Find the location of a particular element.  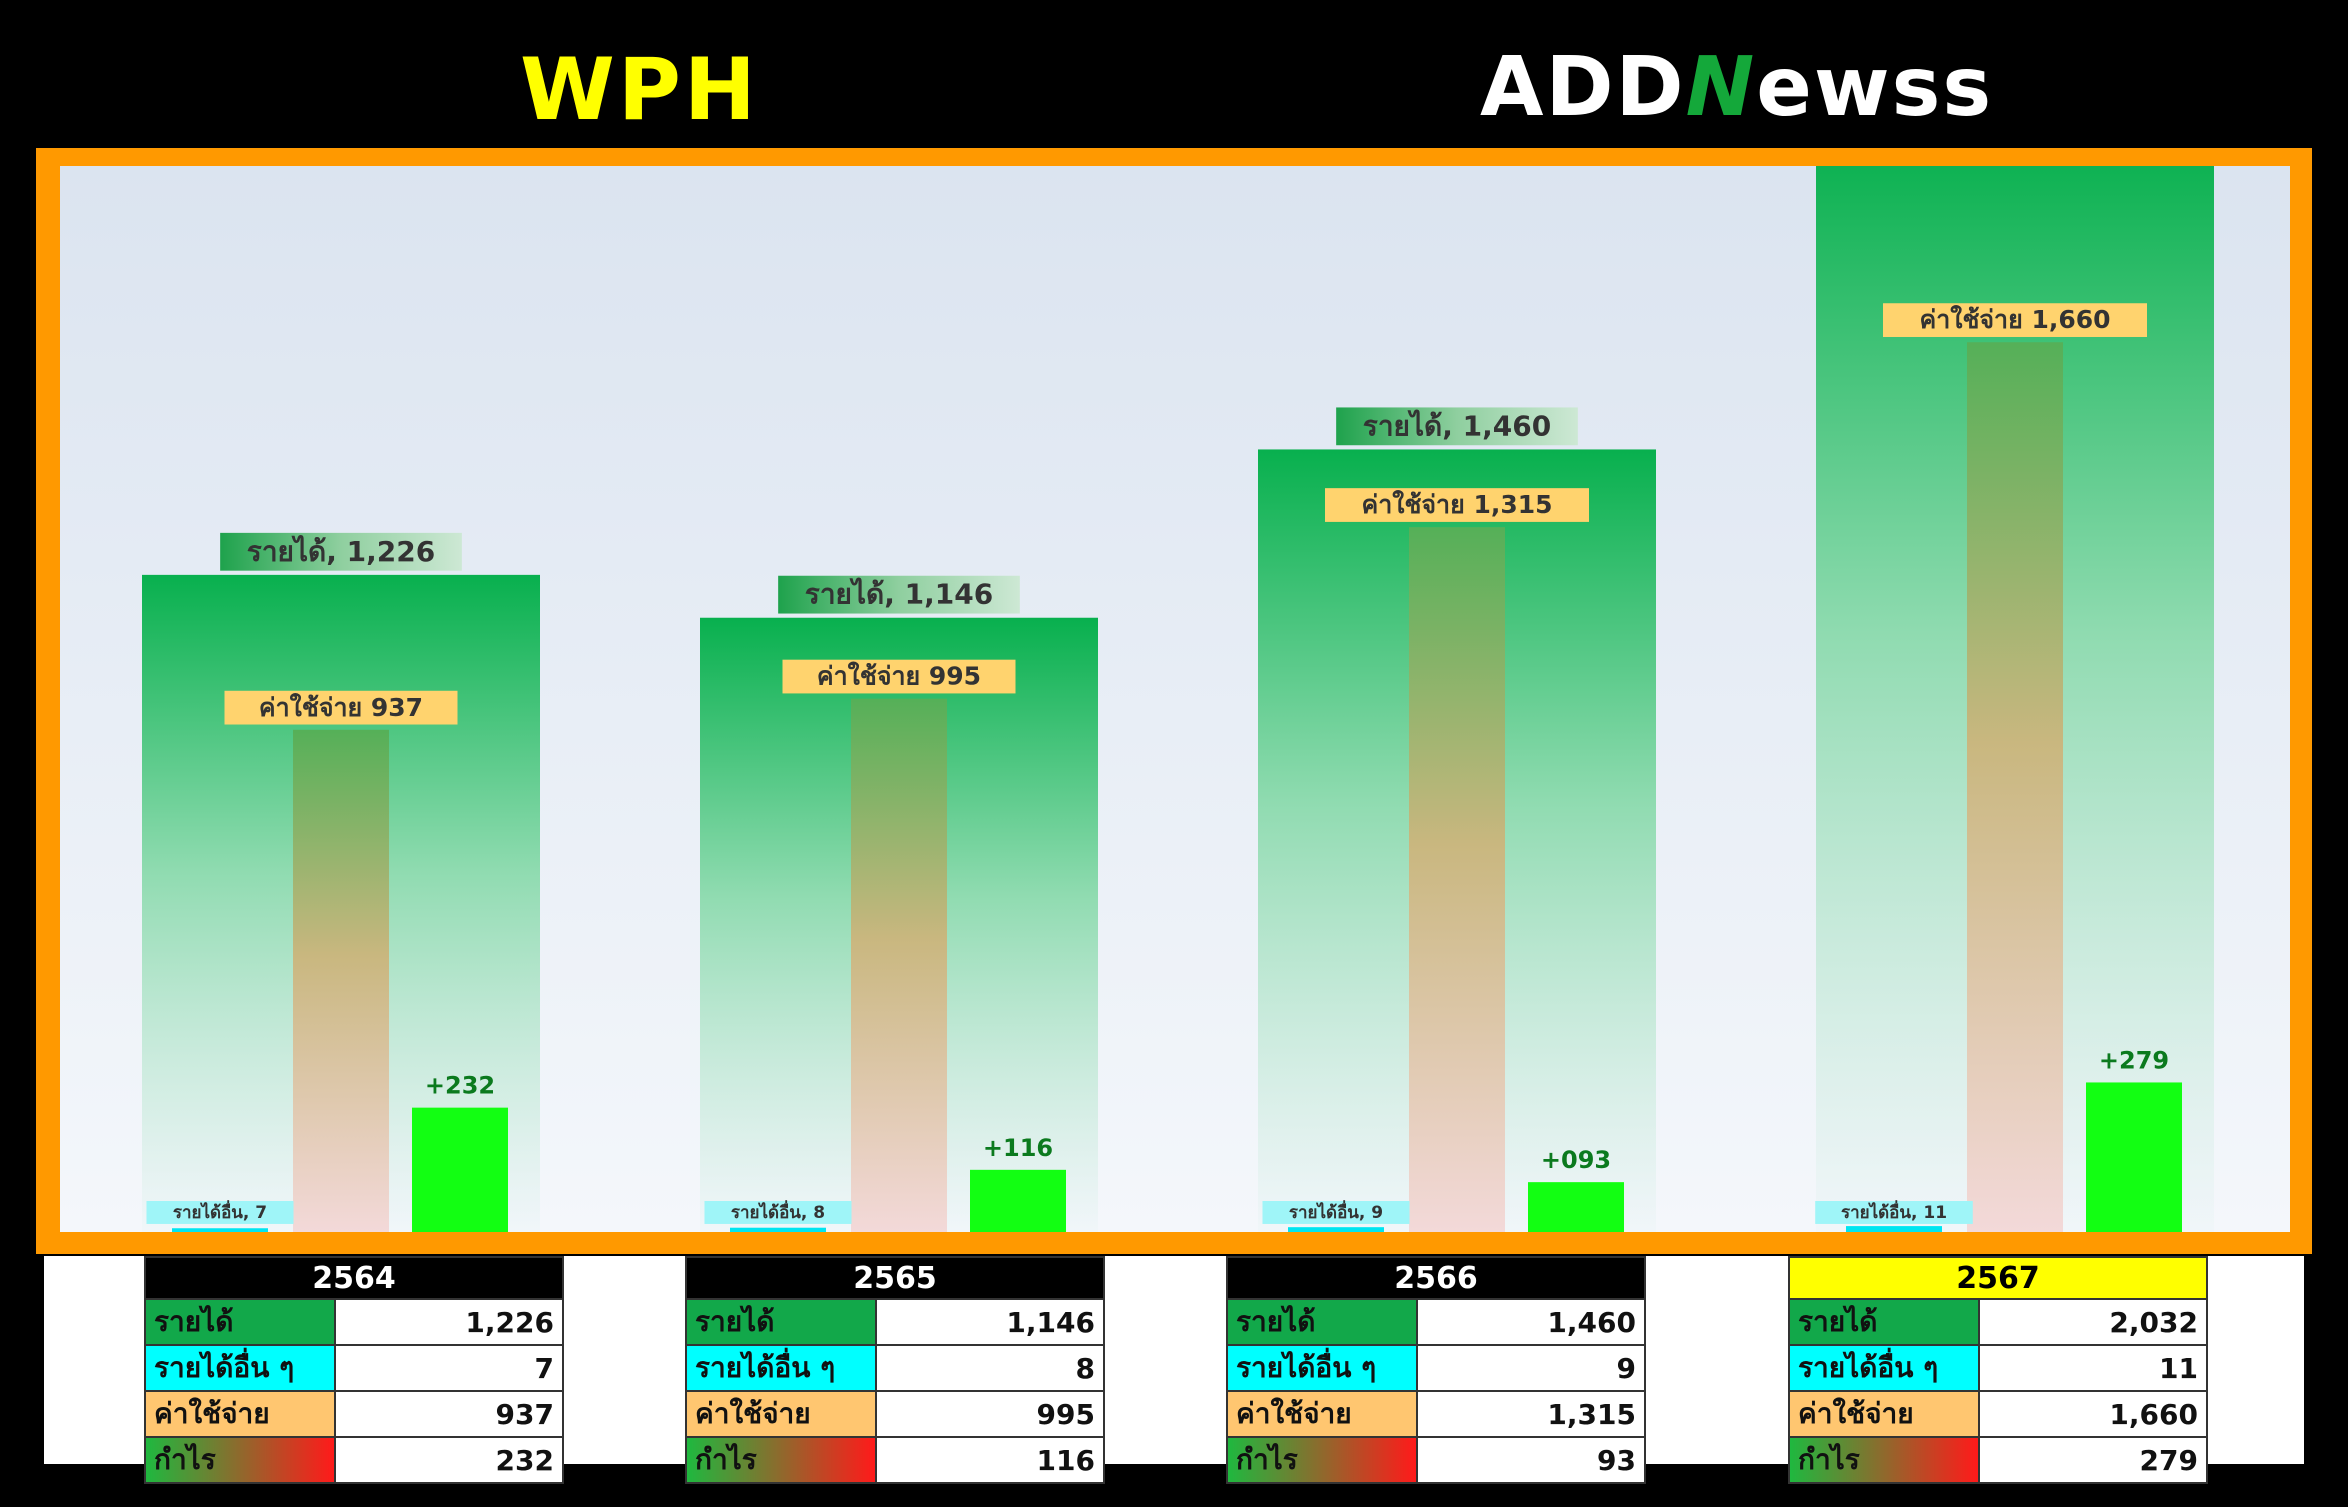

profit-label-2567: +279 is located at coordinates (2134, 1060).